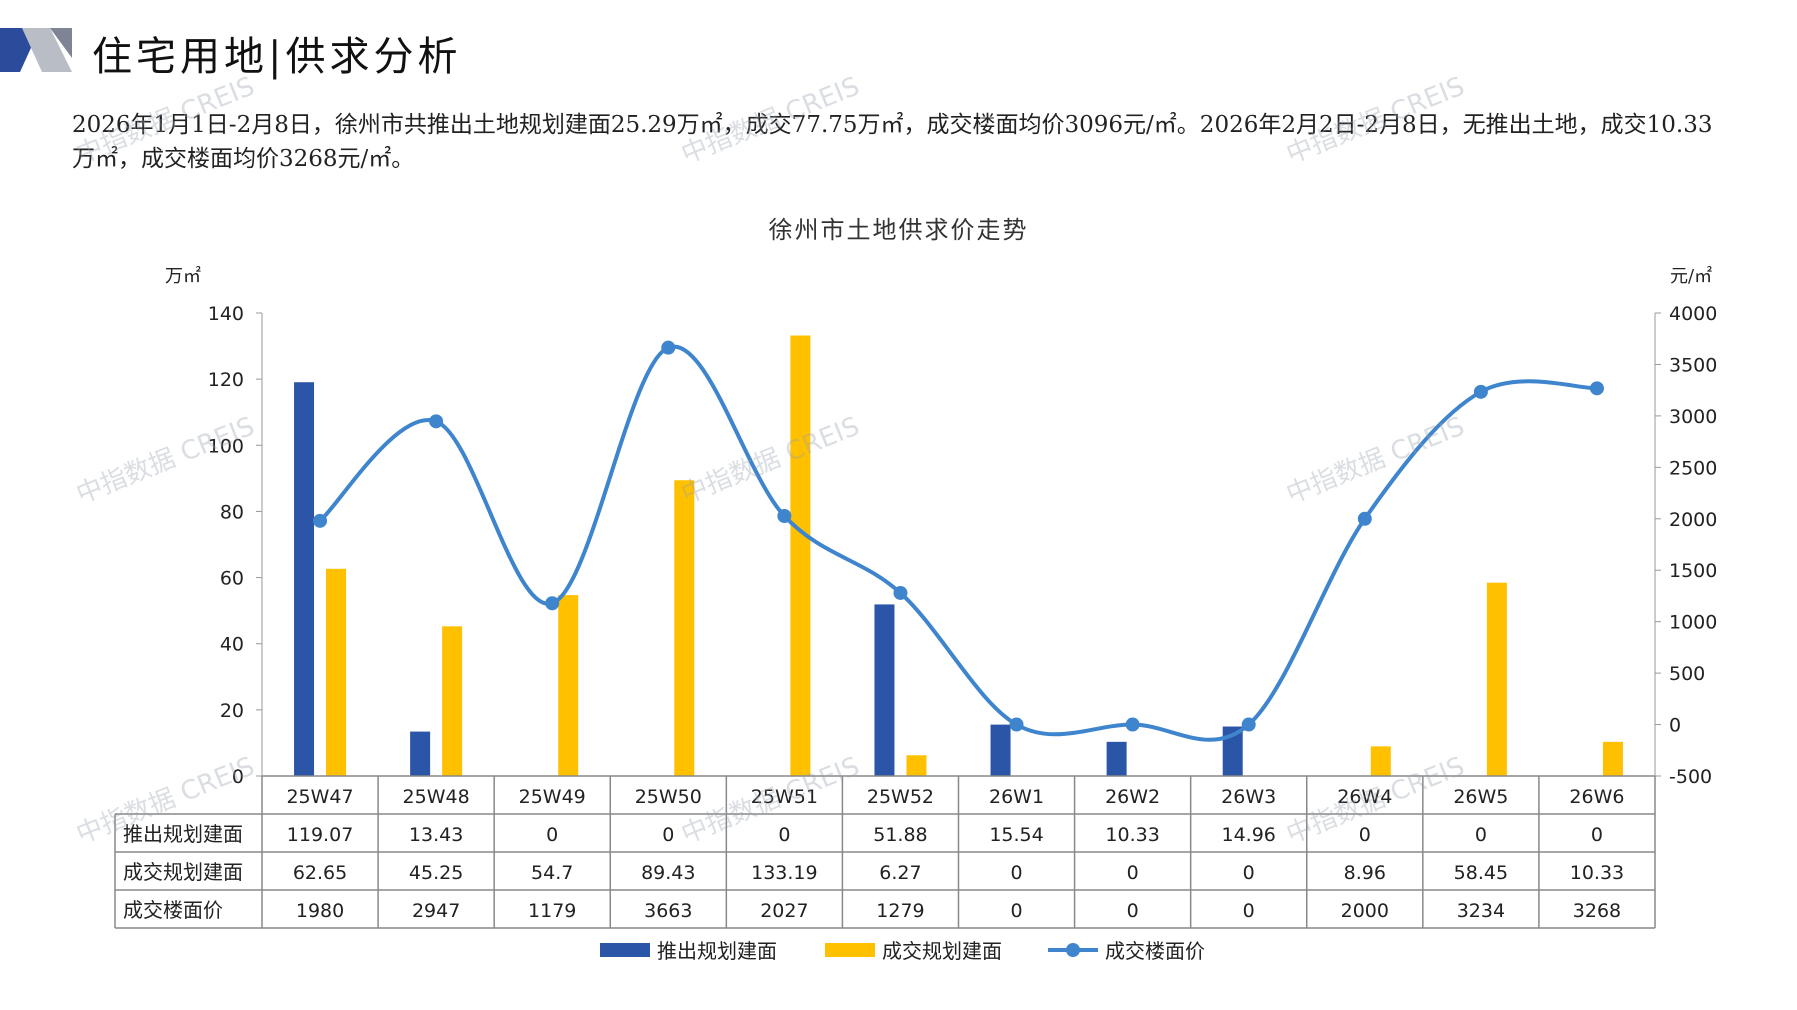 The height and width of the screenshot is (1010, 1797). What do you see at coordinates (1155, 951) in the screenshot?
I see `legend-label: 成交楼面价` at bounding box center [1155, 951].